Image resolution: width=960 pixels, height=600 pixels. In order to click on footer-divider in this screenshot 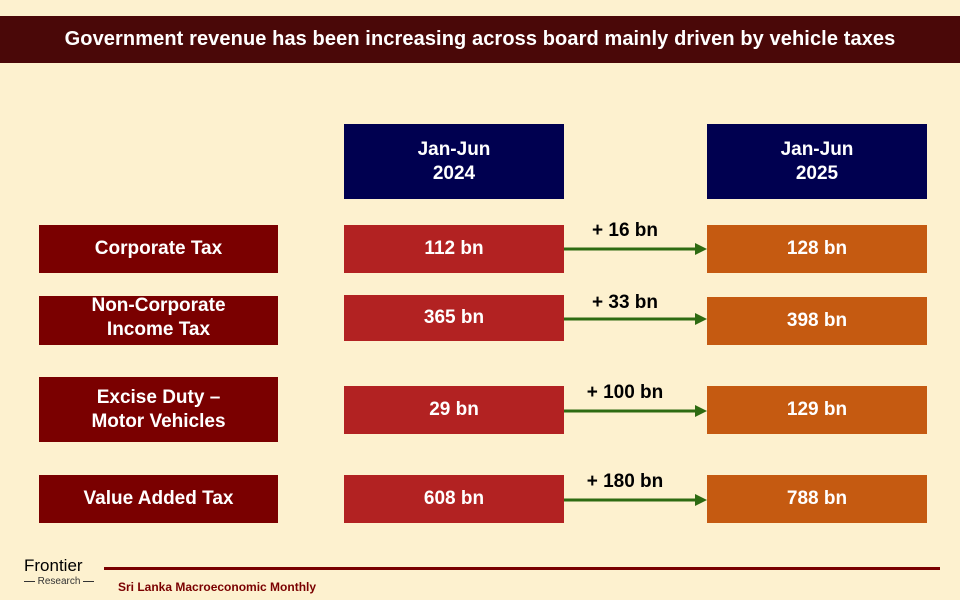, I will do `click(522, 568)`.